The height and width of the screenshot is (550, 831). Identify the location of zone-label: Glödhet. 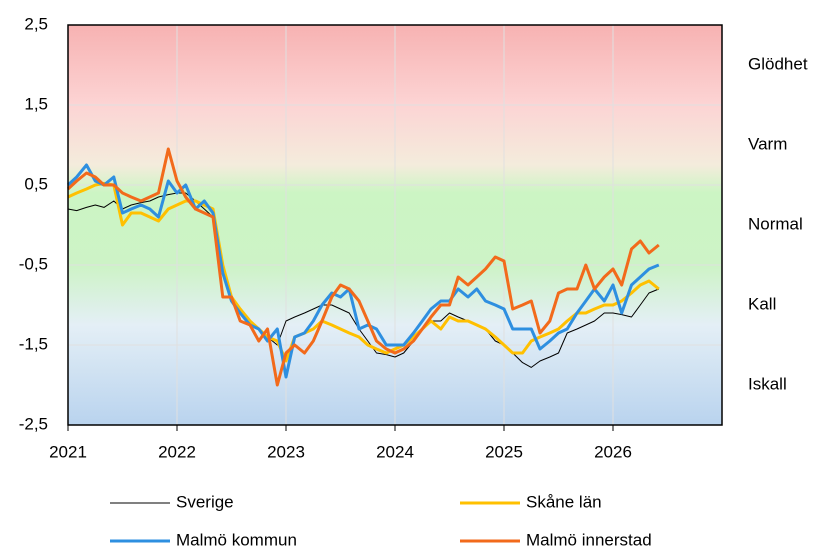
(778, 63).